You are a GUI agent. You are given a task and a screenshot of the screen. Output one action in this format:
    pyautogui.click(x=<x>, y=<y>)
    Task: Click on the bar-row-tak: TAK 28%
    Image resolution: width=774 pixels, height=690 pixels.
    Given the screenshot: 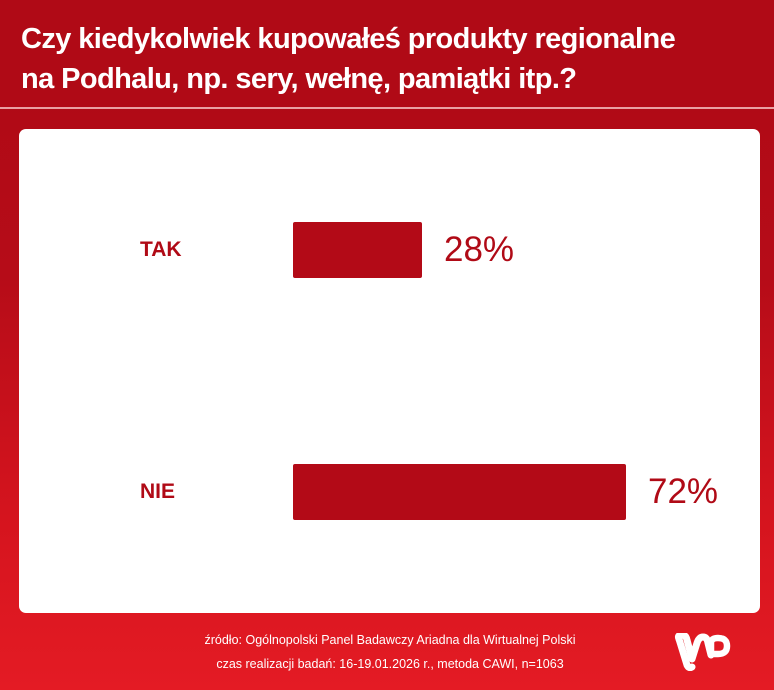 What is the action you would take?
    pyautogui.click(x=389, y=250)
    